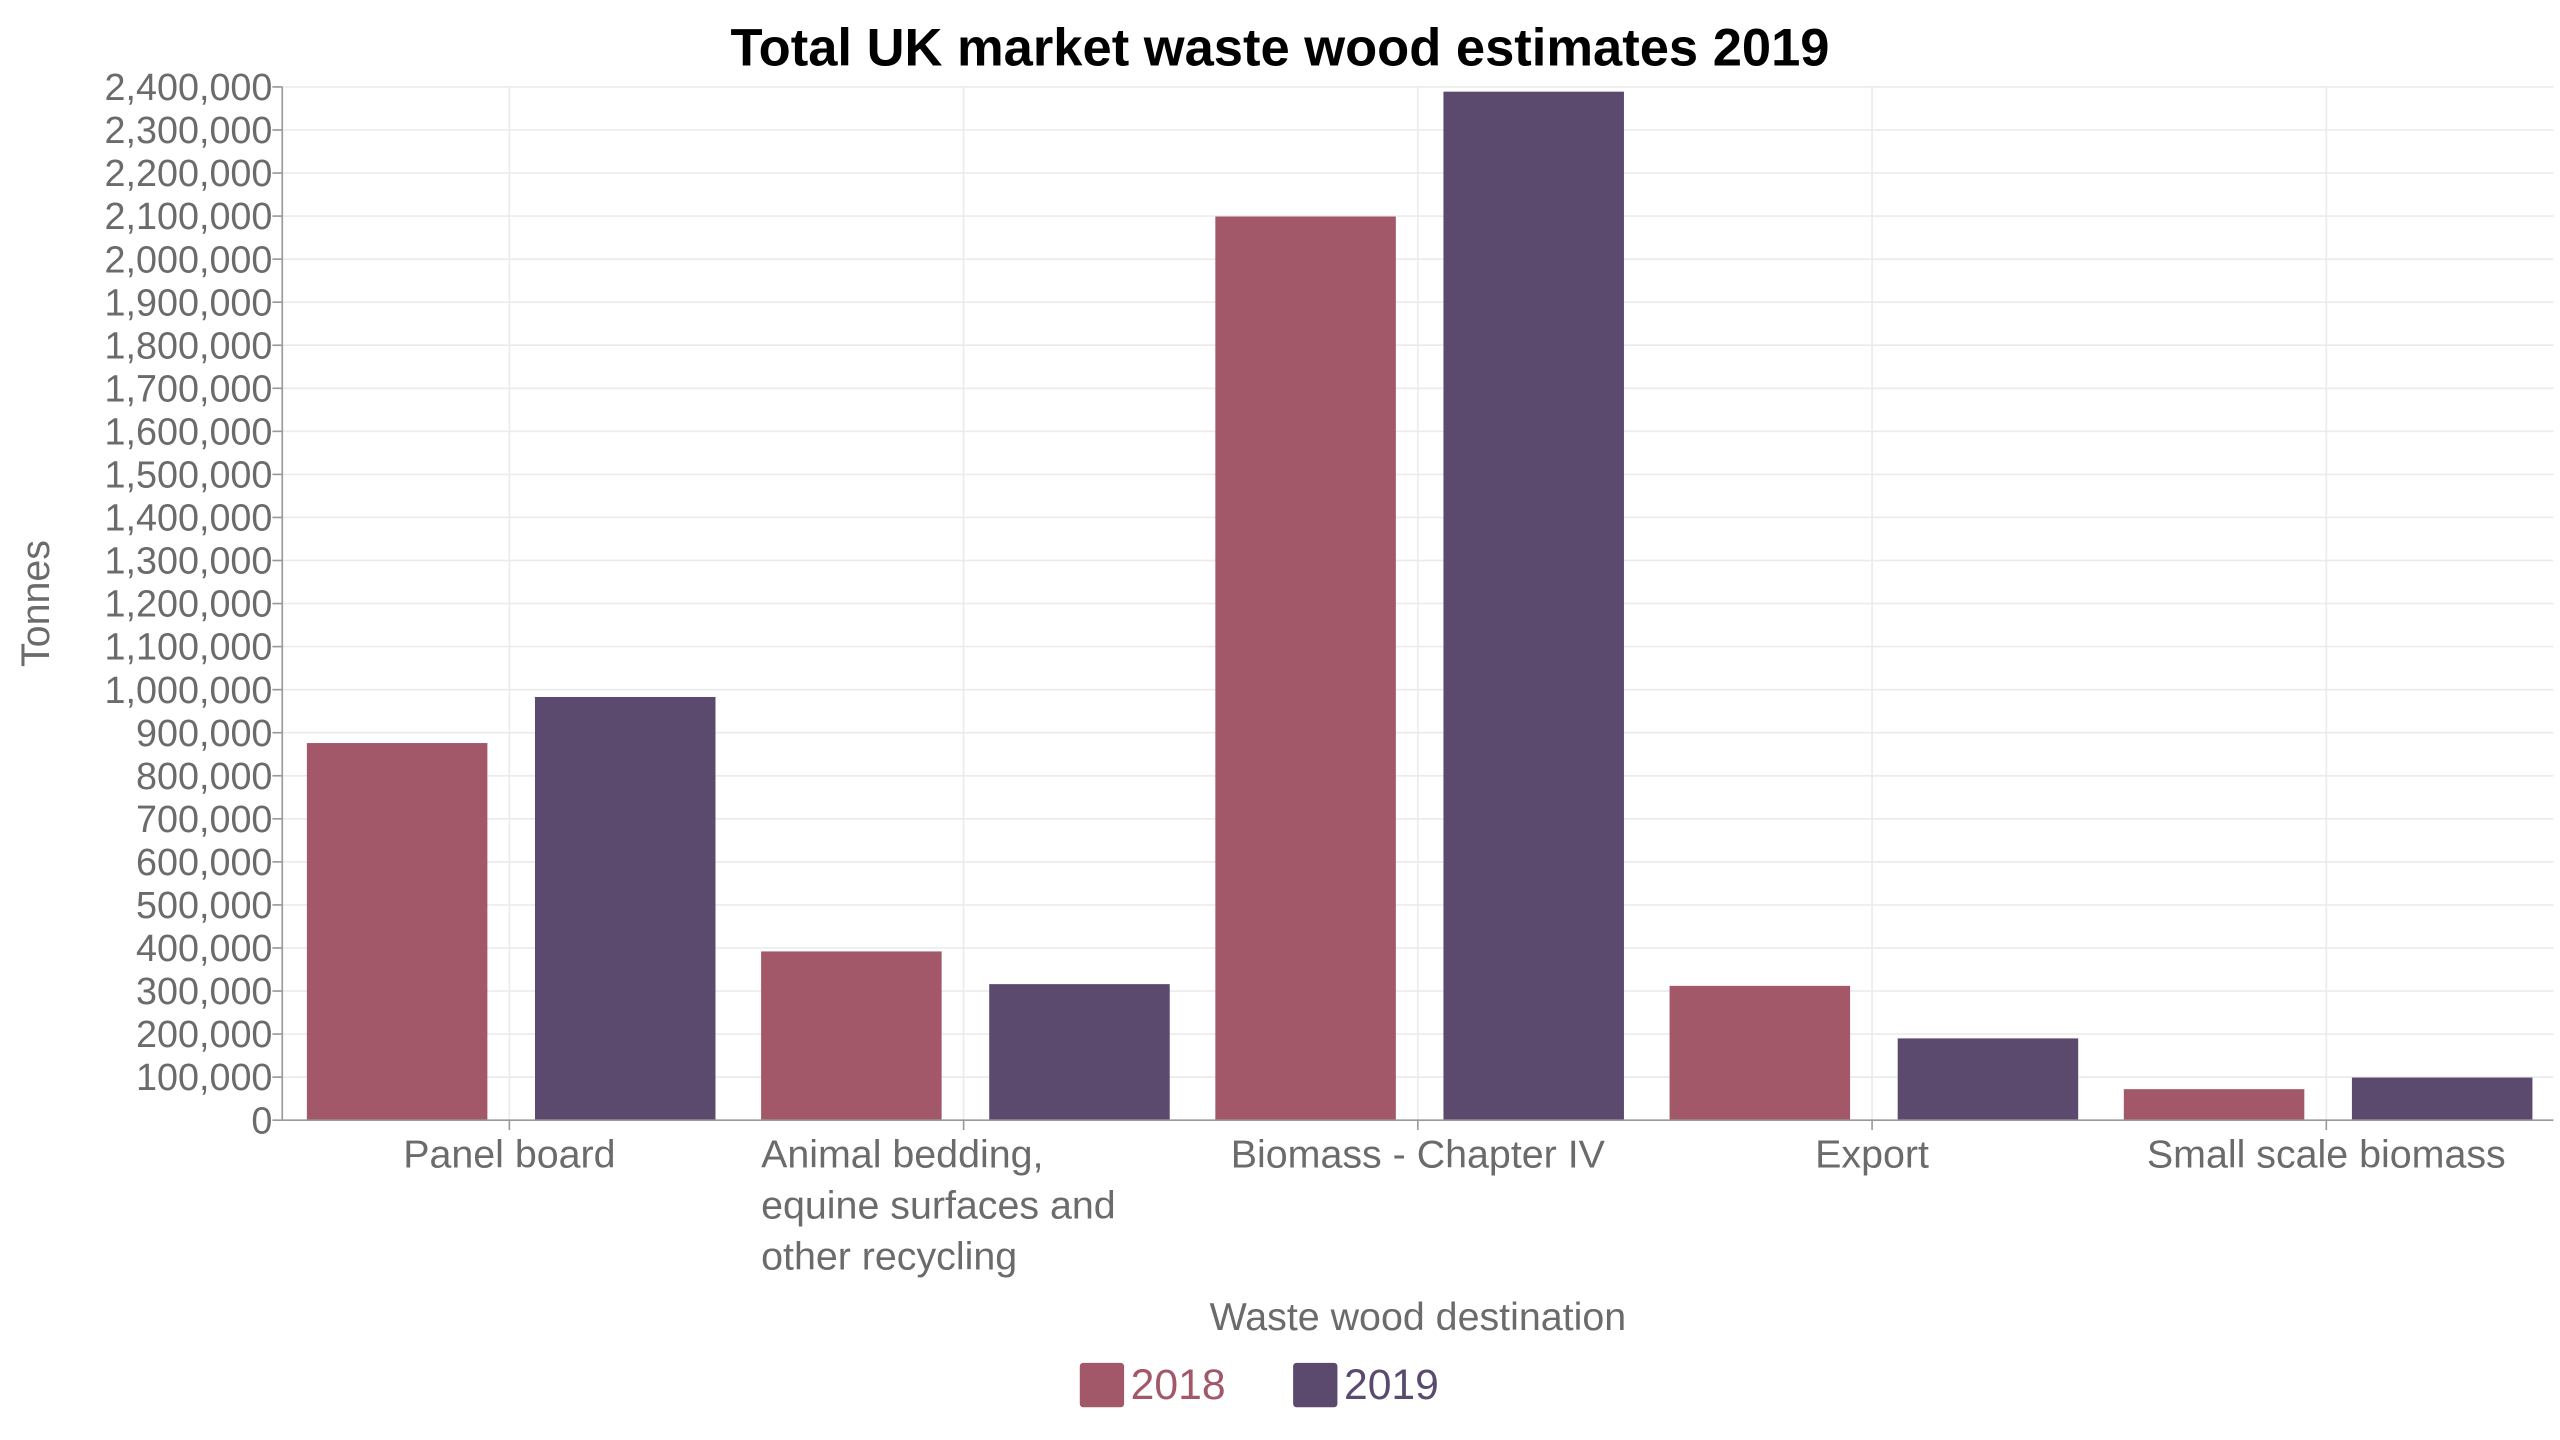  I want to click on y-tick-label: 1,300,000, so click(189, 561).